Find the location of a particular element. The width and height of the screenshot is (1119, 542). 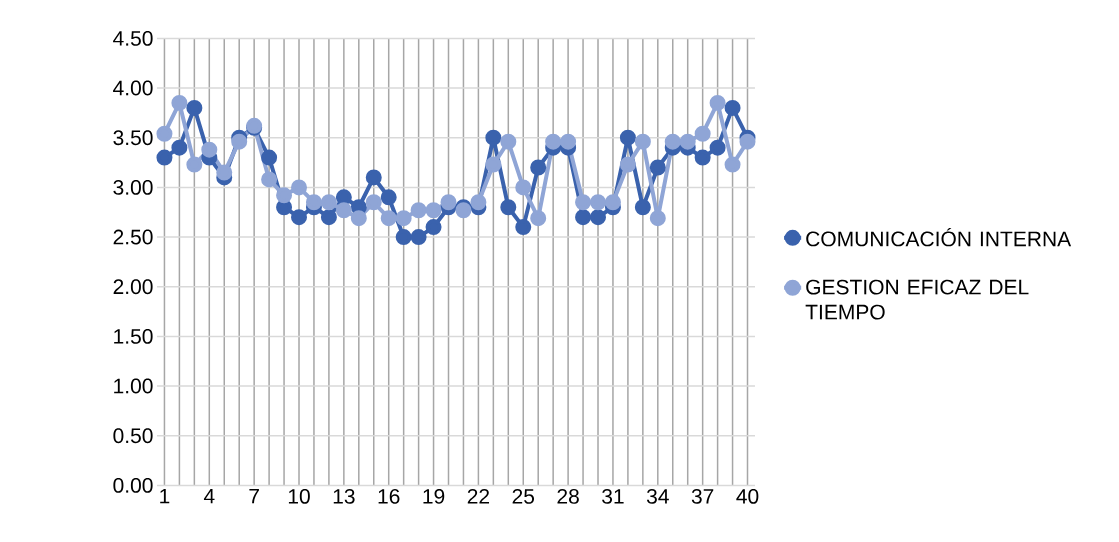

x-tick-label: 16 is located at coordinates (389, 496).